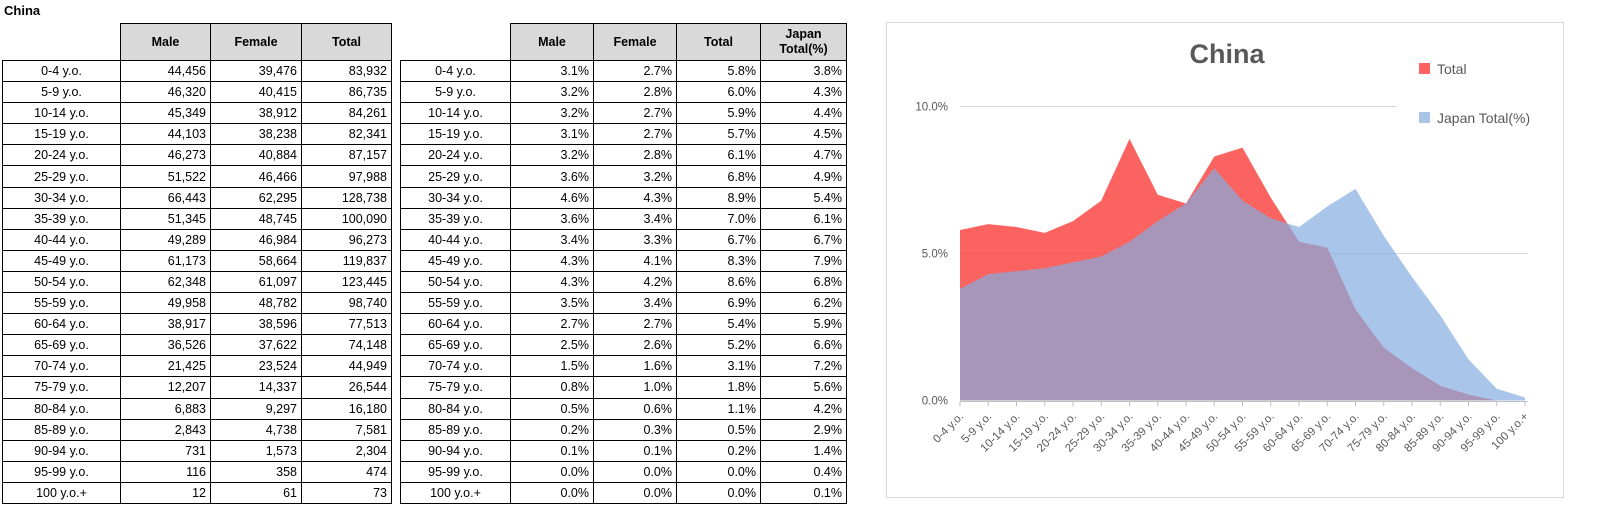 The height and width of the screenshot is (526, 1600). Describe the element at coordinates (718, 113) in the screenshot. I see `value-cell: 5.9%` at that location.